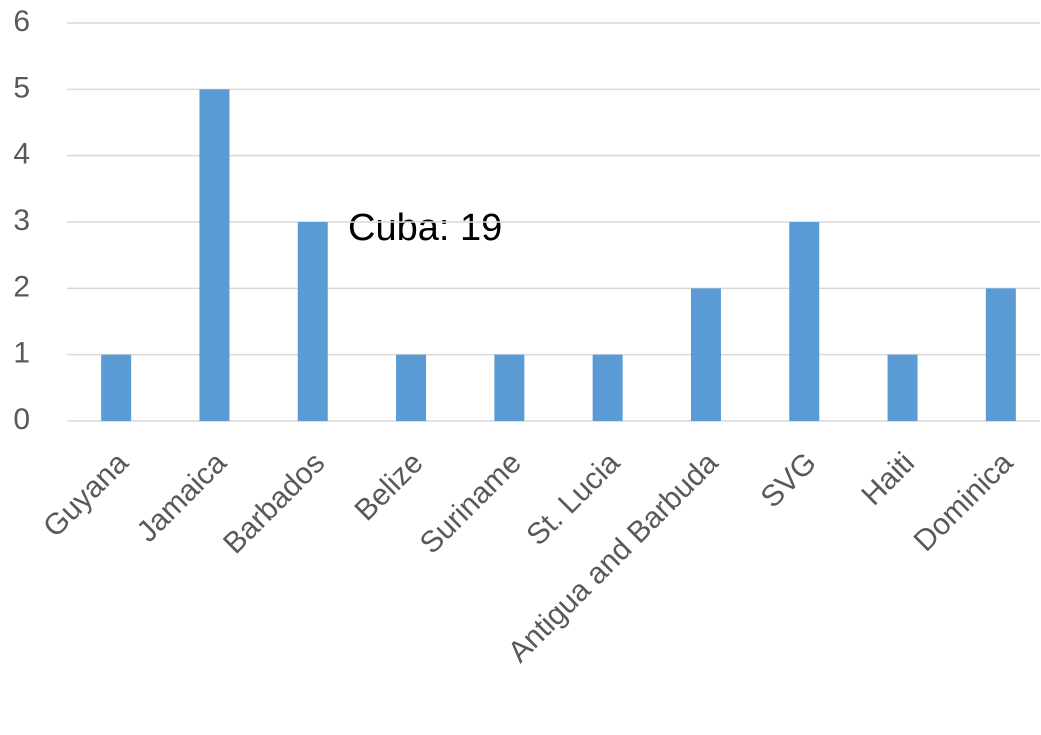 Image resolution: width=1041 pixels, height=735 pixels. Describe the element at coordinates (789, 480) in the screenshot. I see `x-tick-label: SVG` at that location.